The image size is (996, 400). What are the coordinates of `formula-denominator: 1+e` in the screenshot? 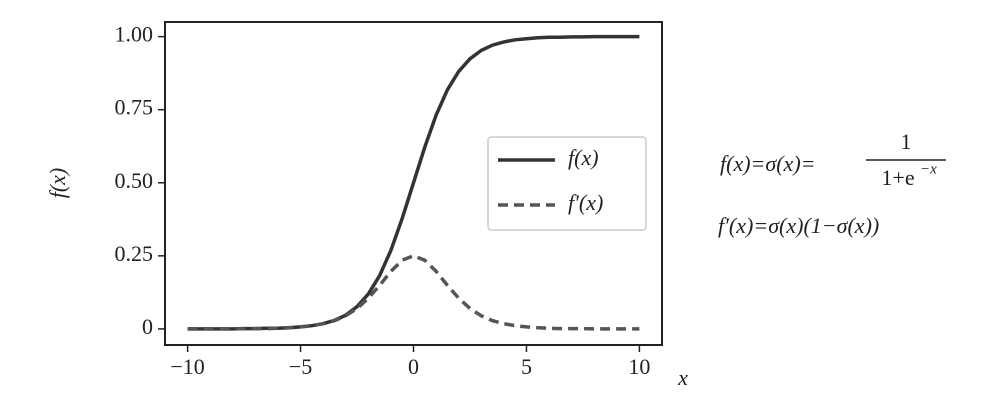 It's located at (897, 177).